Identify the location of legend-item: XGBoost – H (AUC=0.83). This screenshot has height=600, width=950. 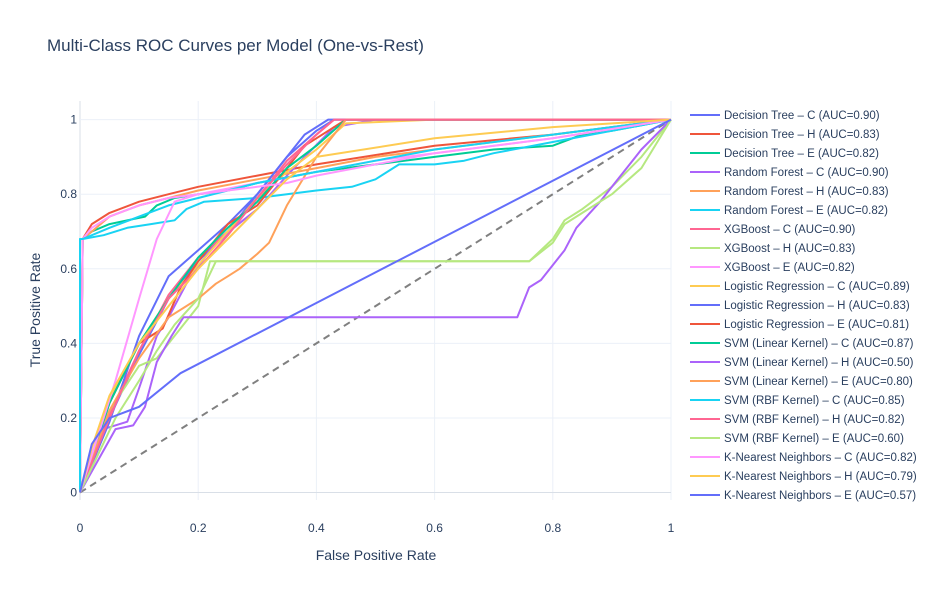
(773, 249).